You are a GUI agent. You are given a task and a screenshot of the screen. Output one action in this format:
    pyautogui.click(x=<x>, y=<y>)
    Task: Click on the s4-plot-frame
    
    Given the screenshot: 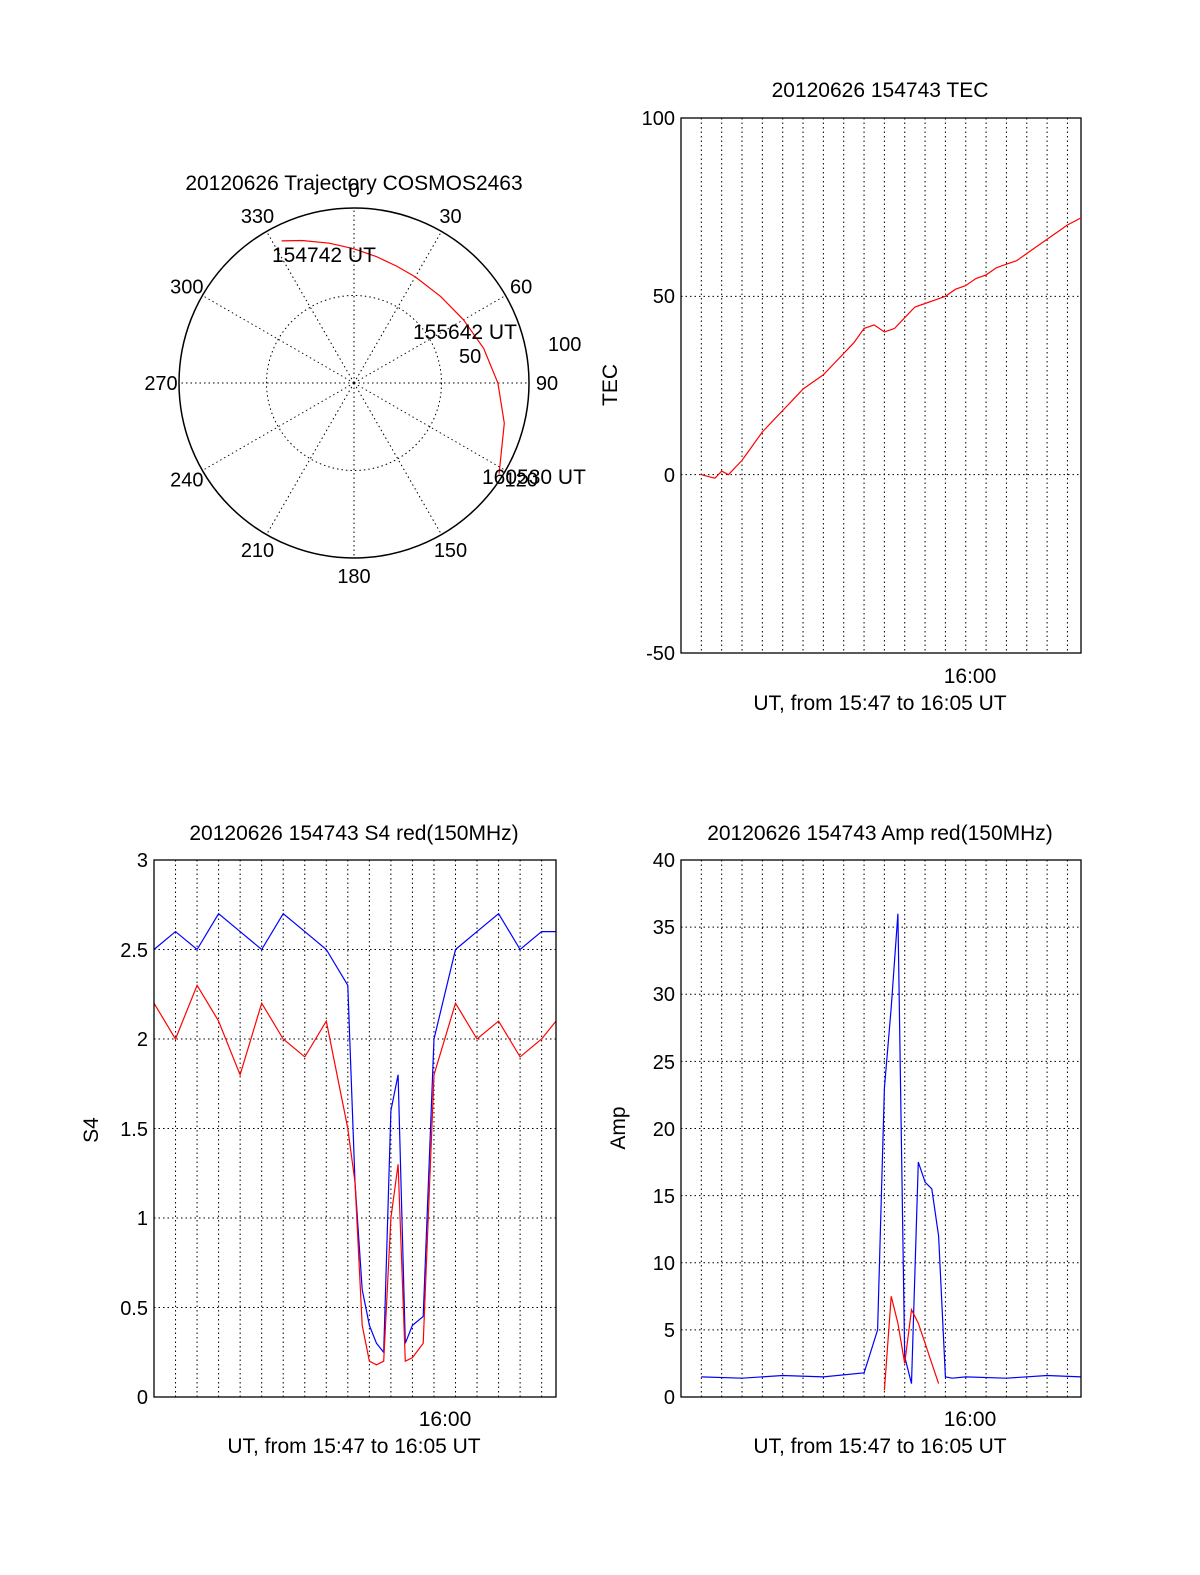 What is the action you would take?
    pyautogui.click(x=355, y=1128)
    